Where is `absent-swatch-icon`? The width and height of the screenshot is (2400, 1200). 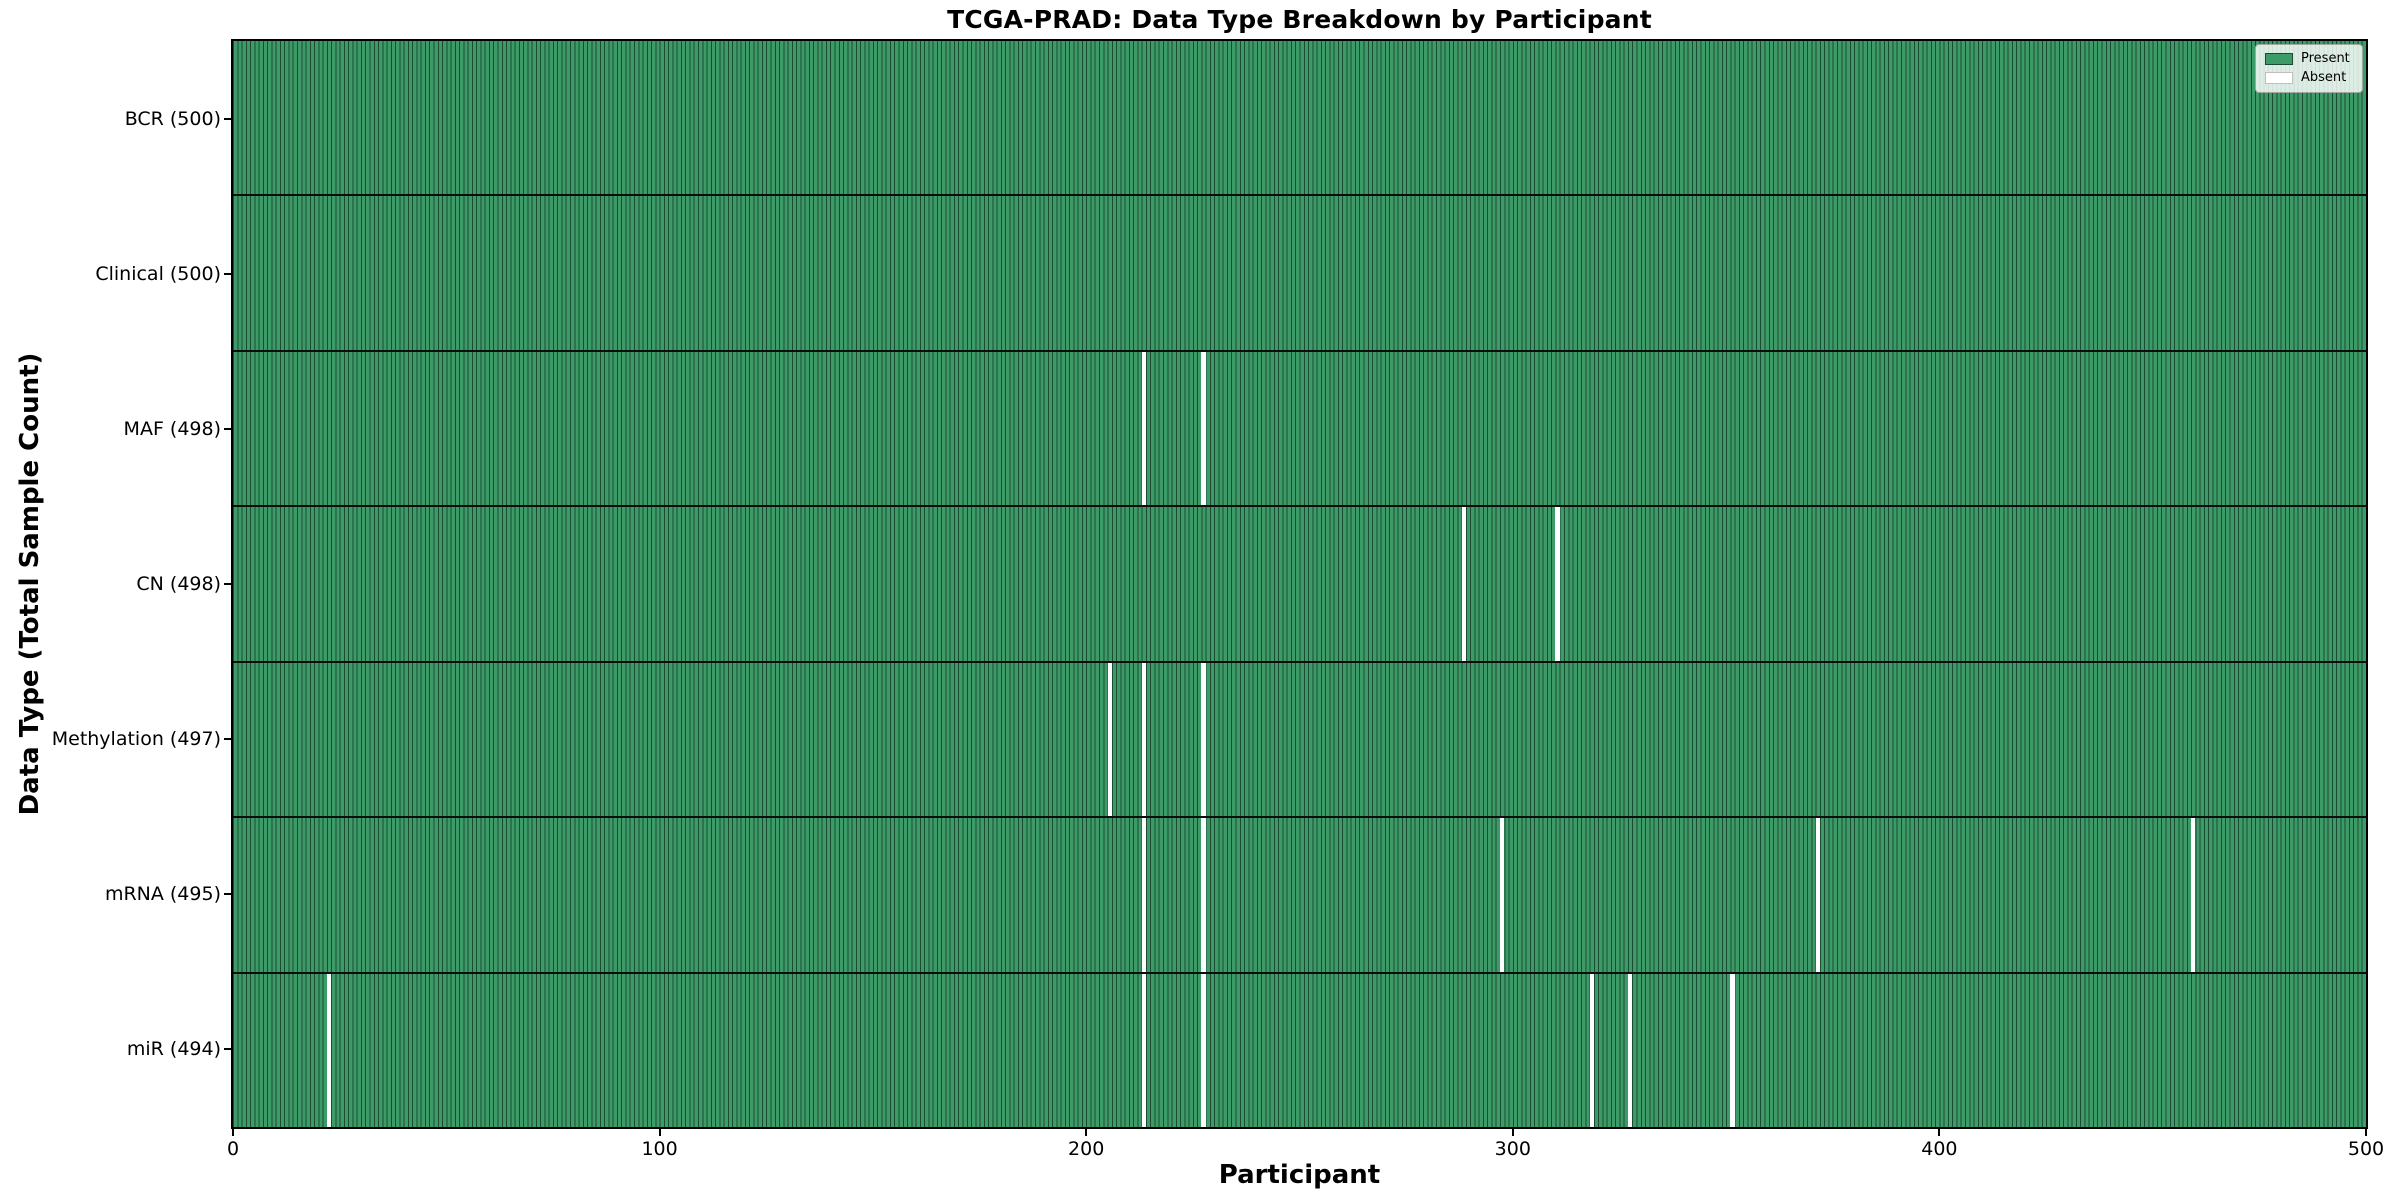 absent-swatch-icon is located at coordinates (2279, 78).